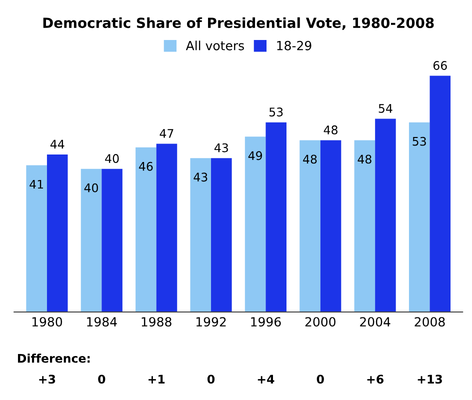 This screenshot has width=472, height=400. Describe the element at coordinates (375, 379) in the screenshot. I see `text: +6` at that location.